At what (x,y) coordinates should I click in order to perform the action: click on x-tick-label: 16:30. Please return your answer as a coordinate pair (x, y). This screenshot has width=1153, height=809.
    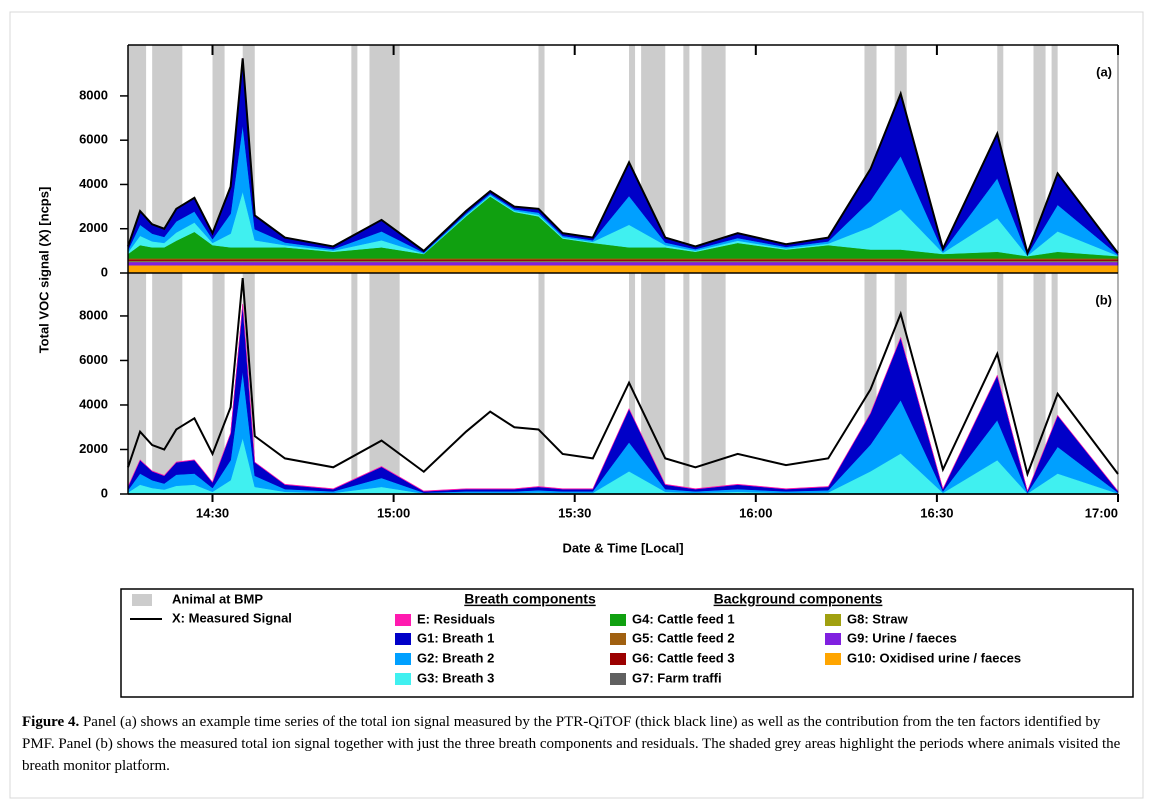
    Looking at the image, I should click on (936, 512).